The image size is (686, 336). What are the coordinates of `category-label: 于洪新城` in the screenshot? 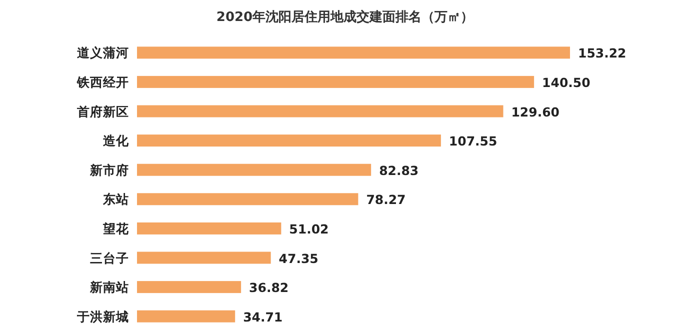 It's located at (103, 316).